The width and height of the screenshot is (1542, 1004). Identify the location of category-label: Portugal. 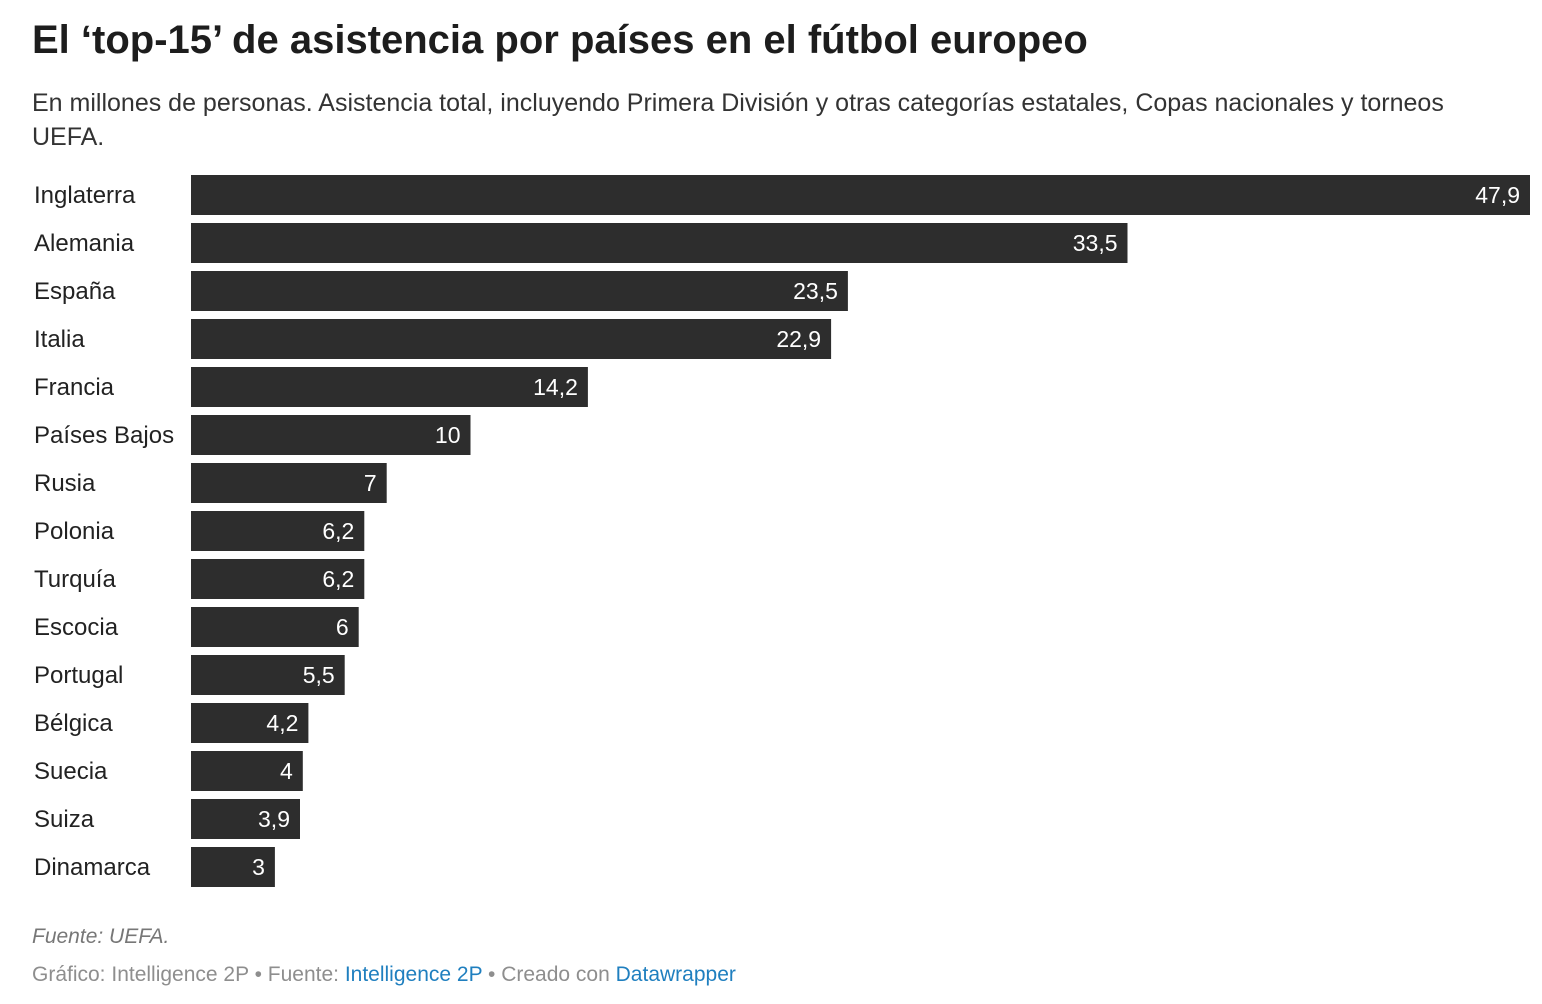
(78, 675).